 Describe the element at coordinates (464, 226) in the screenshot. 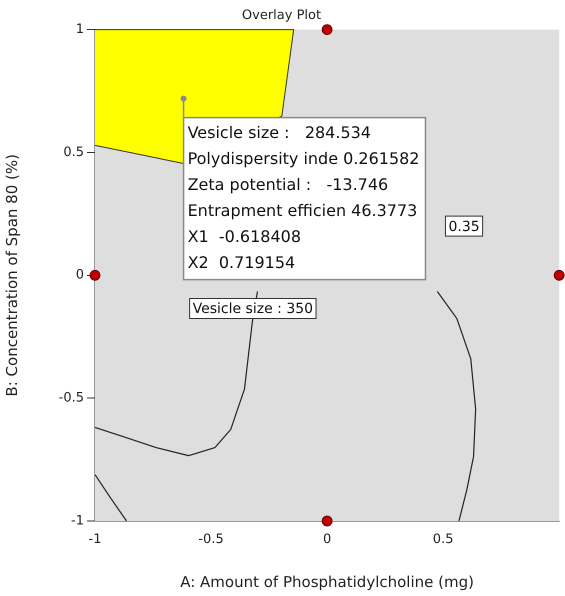

I see `annotation: 0.35` at that location.